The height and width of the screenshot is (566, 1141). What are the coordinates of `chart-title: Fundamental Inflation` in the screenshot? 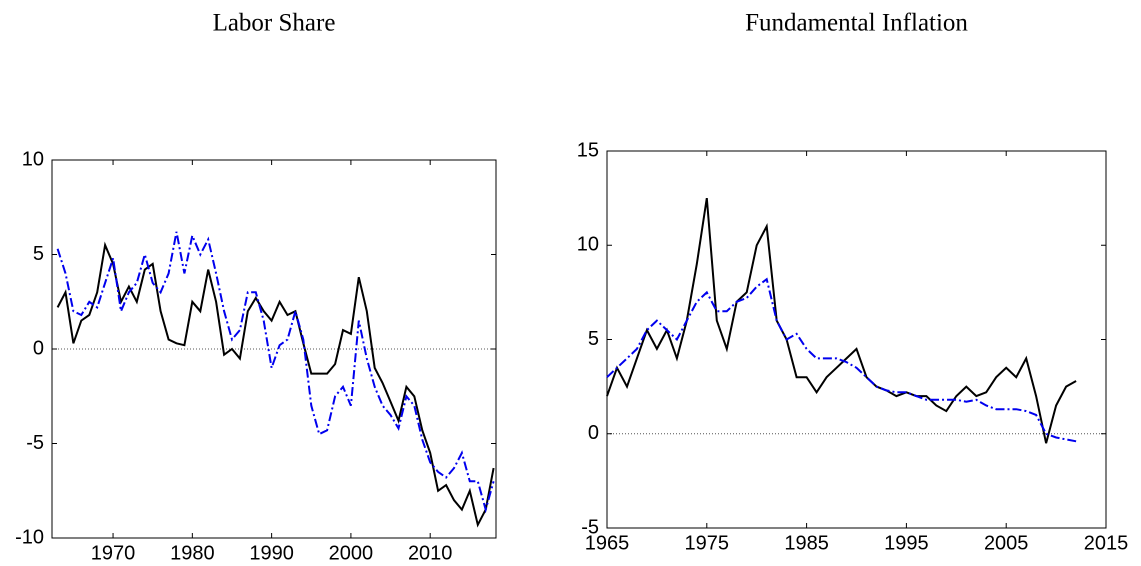 It's located at (856, 23).